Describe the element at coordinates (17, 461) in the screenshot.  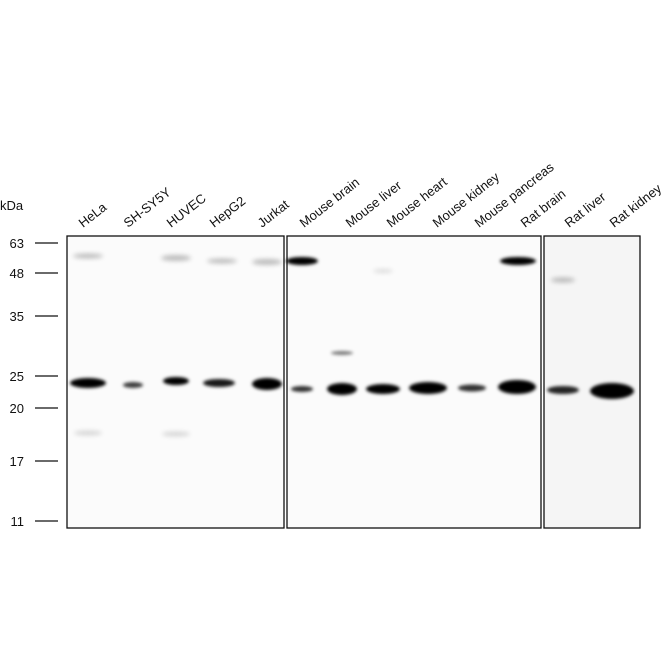
I see `marker-label: 17` at that location.